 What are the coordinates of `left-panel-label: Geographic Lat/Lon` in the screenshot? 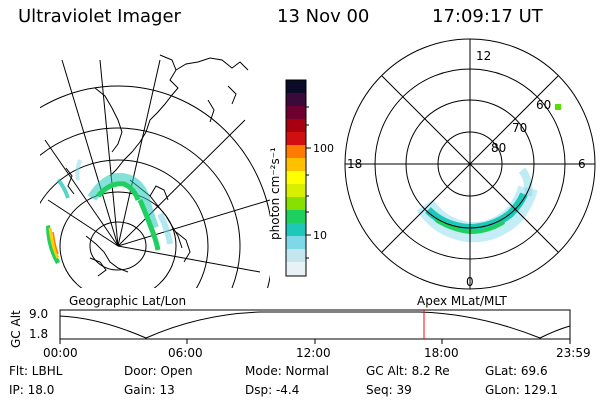 It's located at (128, 301).